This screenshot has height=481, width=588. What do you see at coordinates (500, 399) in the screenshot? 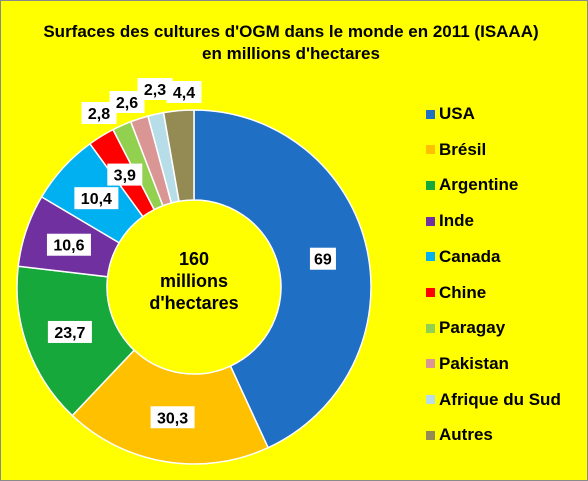
I see `legend-label: Afrique du Sud` at bounding box center [500, 399].